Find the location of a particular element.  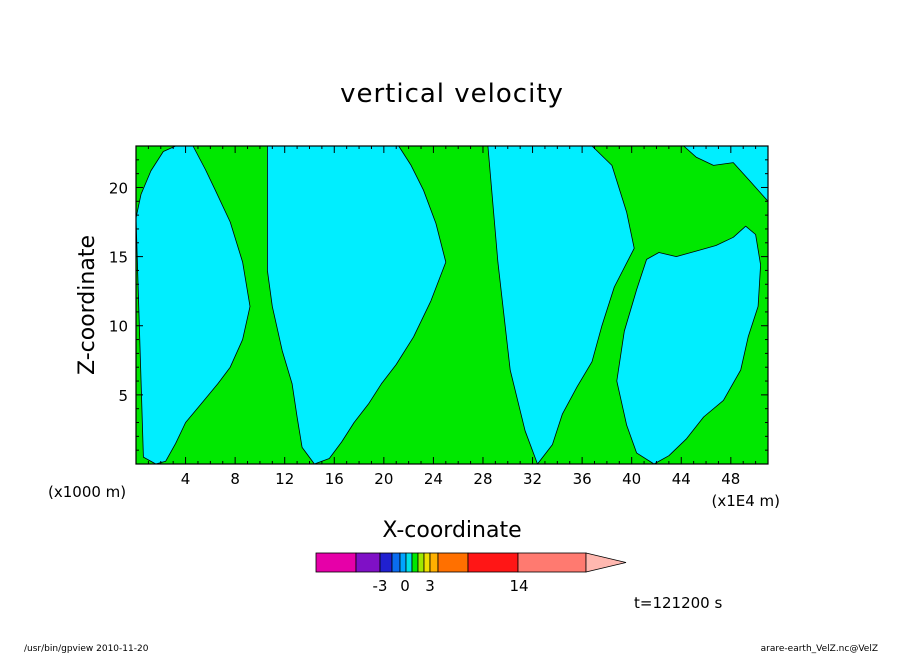

footer-right: arare-earth_VelZ.nc@VelZ is located at coordinates (819, 649).